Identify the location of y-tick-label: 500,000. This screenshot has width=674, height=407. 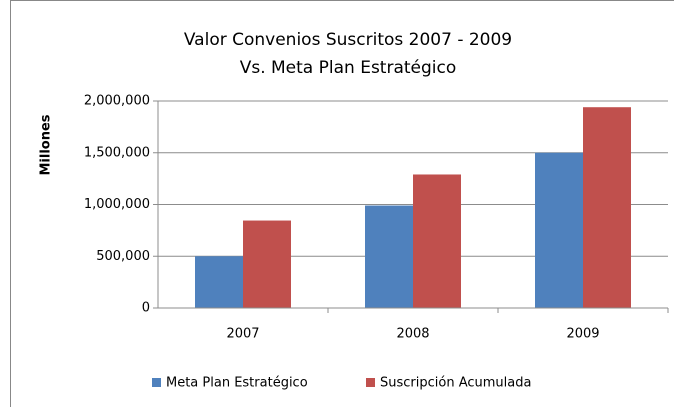
(123, 256).